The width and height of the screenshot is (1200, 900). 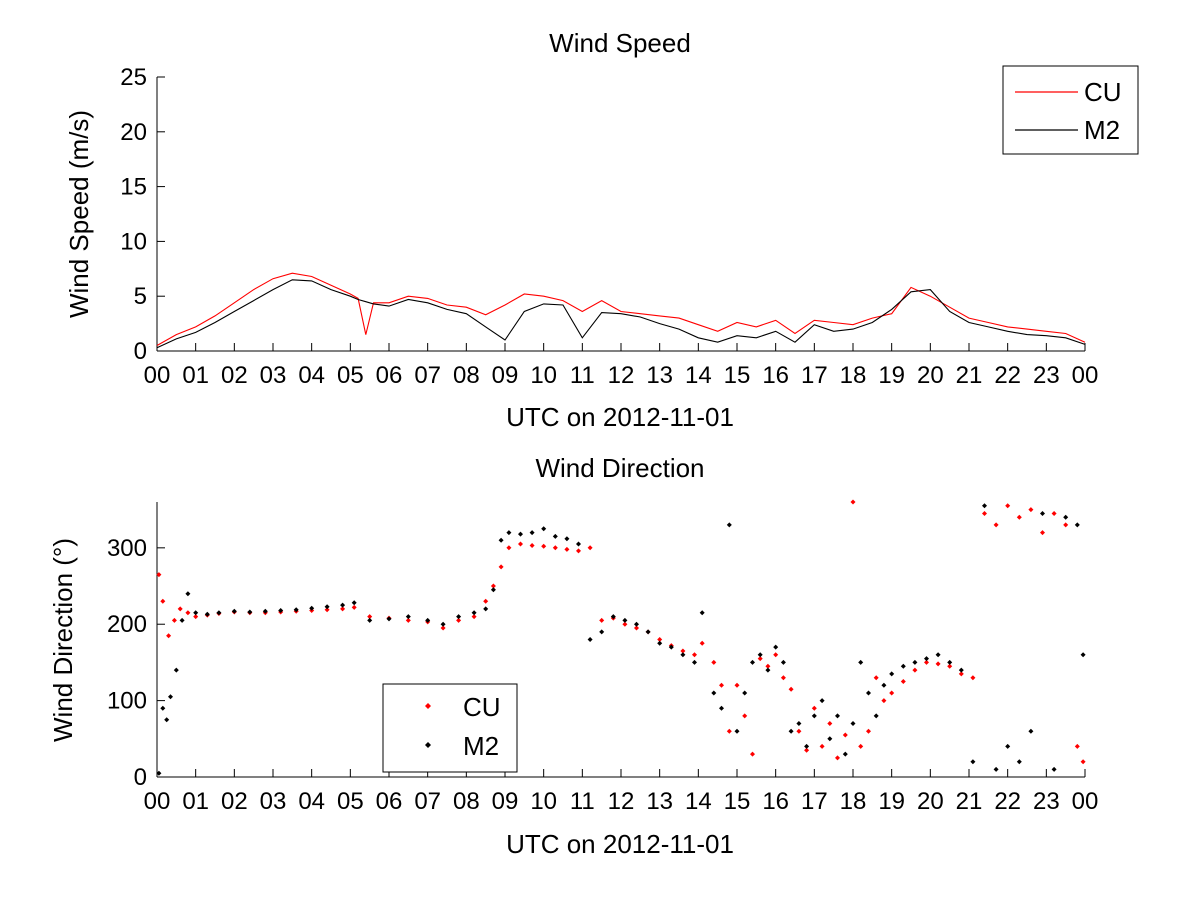 I want to click on wind-direction-x-tick-label: 02, so click(x=234, y=801).